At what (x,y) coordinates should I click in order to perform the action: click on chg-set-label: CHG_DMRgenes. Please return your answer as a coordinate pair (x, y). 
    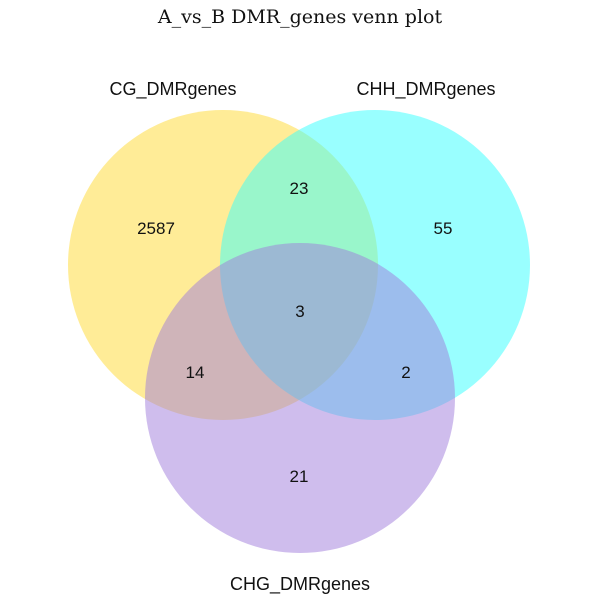
    Looking at the image, I should click on (300, 584).